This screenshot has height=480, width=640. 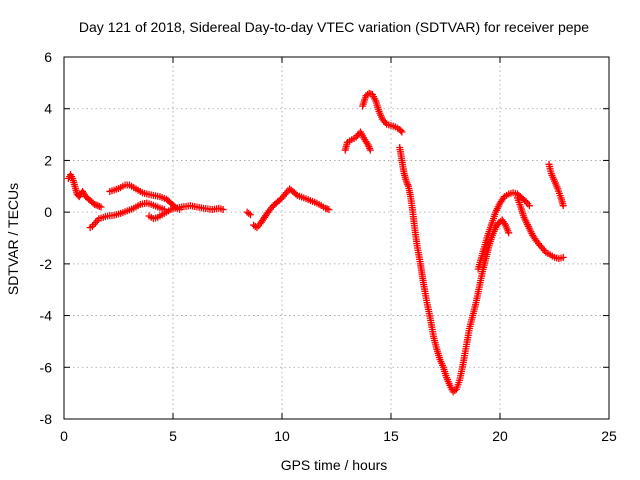 I want to click on x-tick-label: 20, so click(x=500, y=436).